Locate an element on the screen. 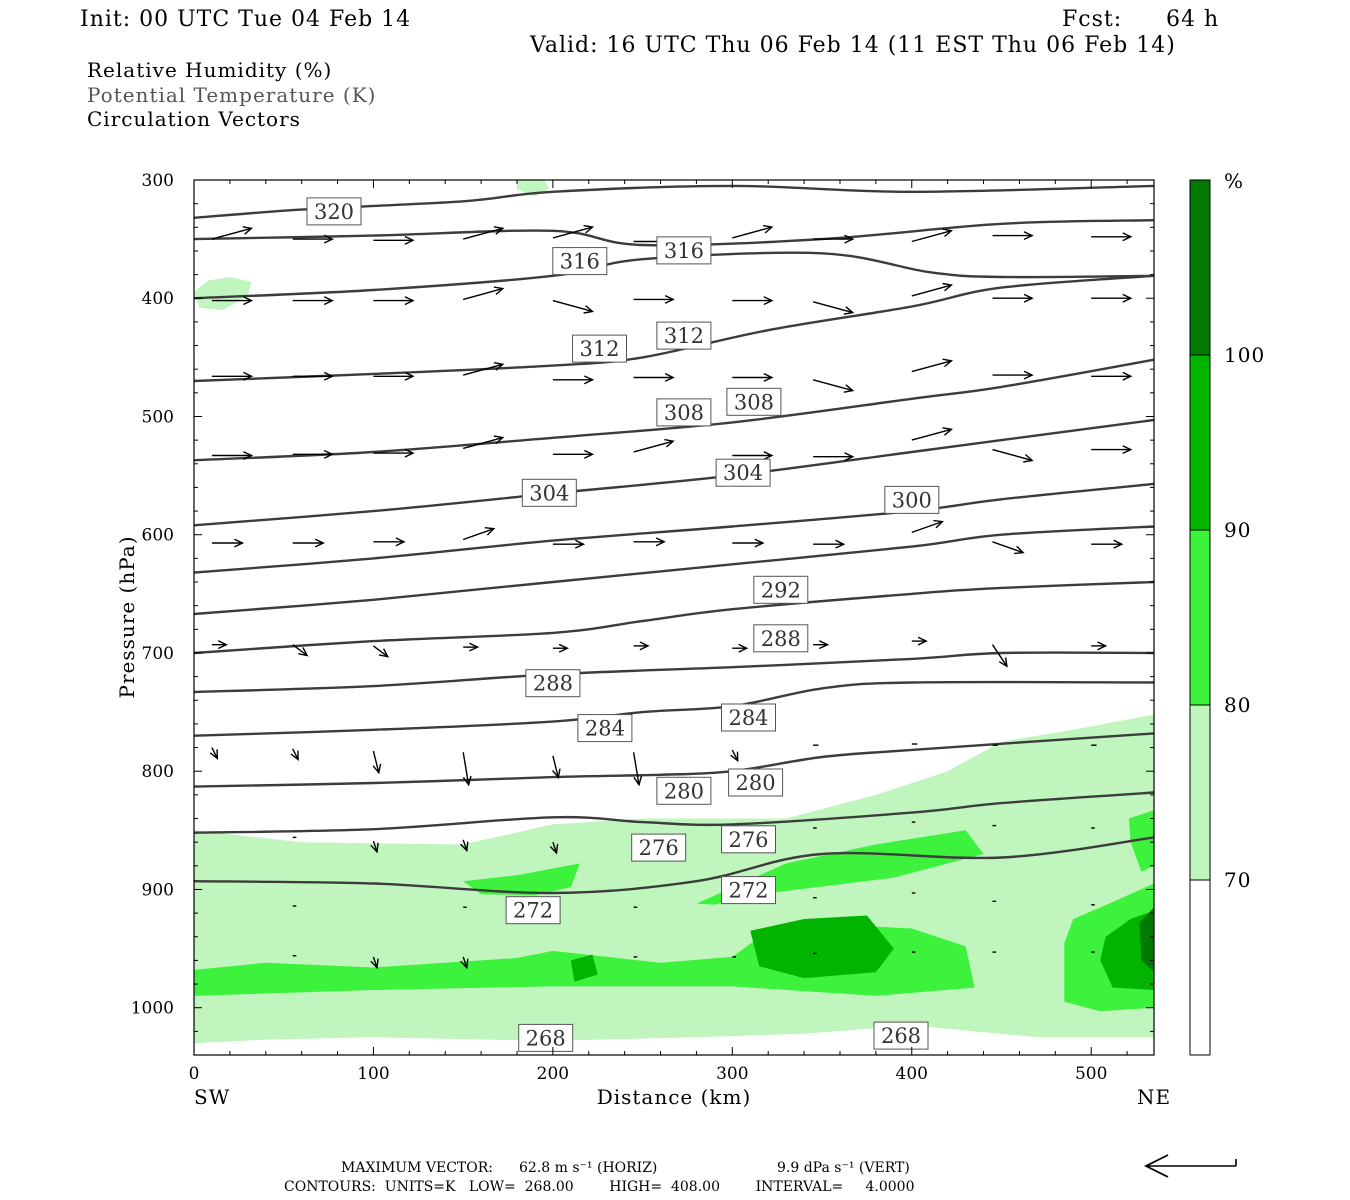 Image resolution: width=1350 pixels, height=1200 pixels. contour-label-text: 308 is located at coordinates (754, 402).